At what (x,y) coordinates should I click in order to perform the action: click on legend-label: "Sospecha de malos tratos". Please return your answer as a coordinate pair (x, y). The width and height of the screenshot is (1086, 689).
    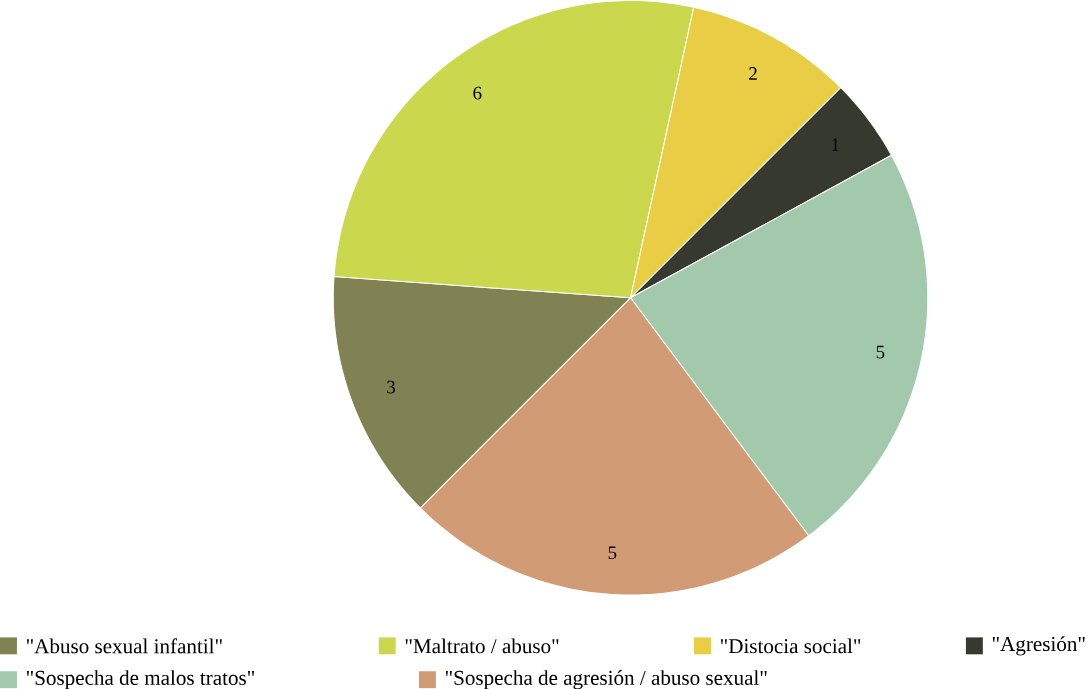
    Looking at the image, I should click on (140, 679).